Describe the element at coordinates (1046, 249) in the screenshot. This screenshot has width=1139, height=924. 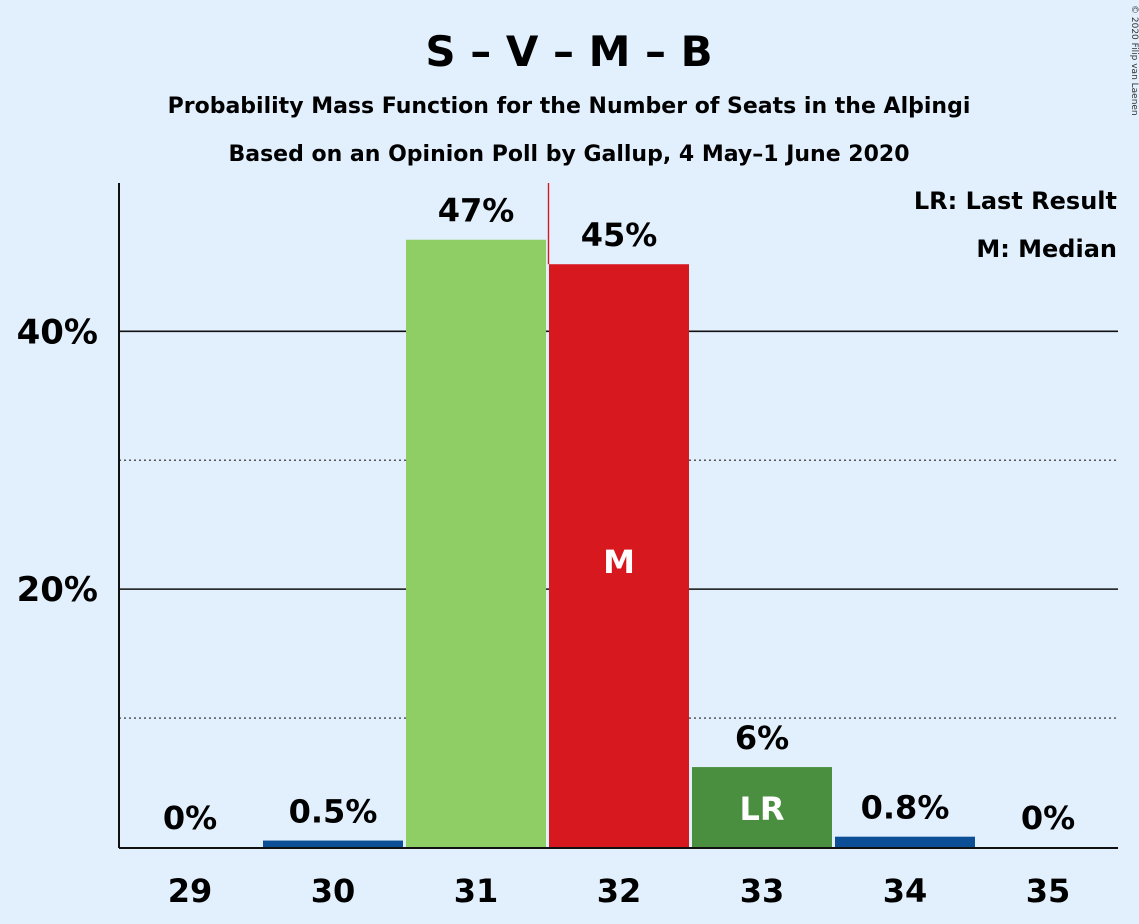
I see `legend-median: M: Median` at that location.